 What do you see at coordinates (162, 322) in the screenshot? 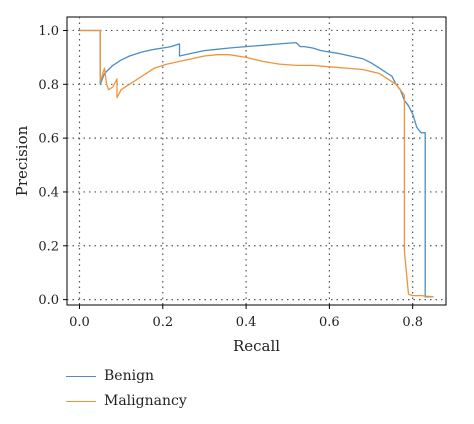
I see `x-tick-label: 0.2` at bounding box center [162, 322].